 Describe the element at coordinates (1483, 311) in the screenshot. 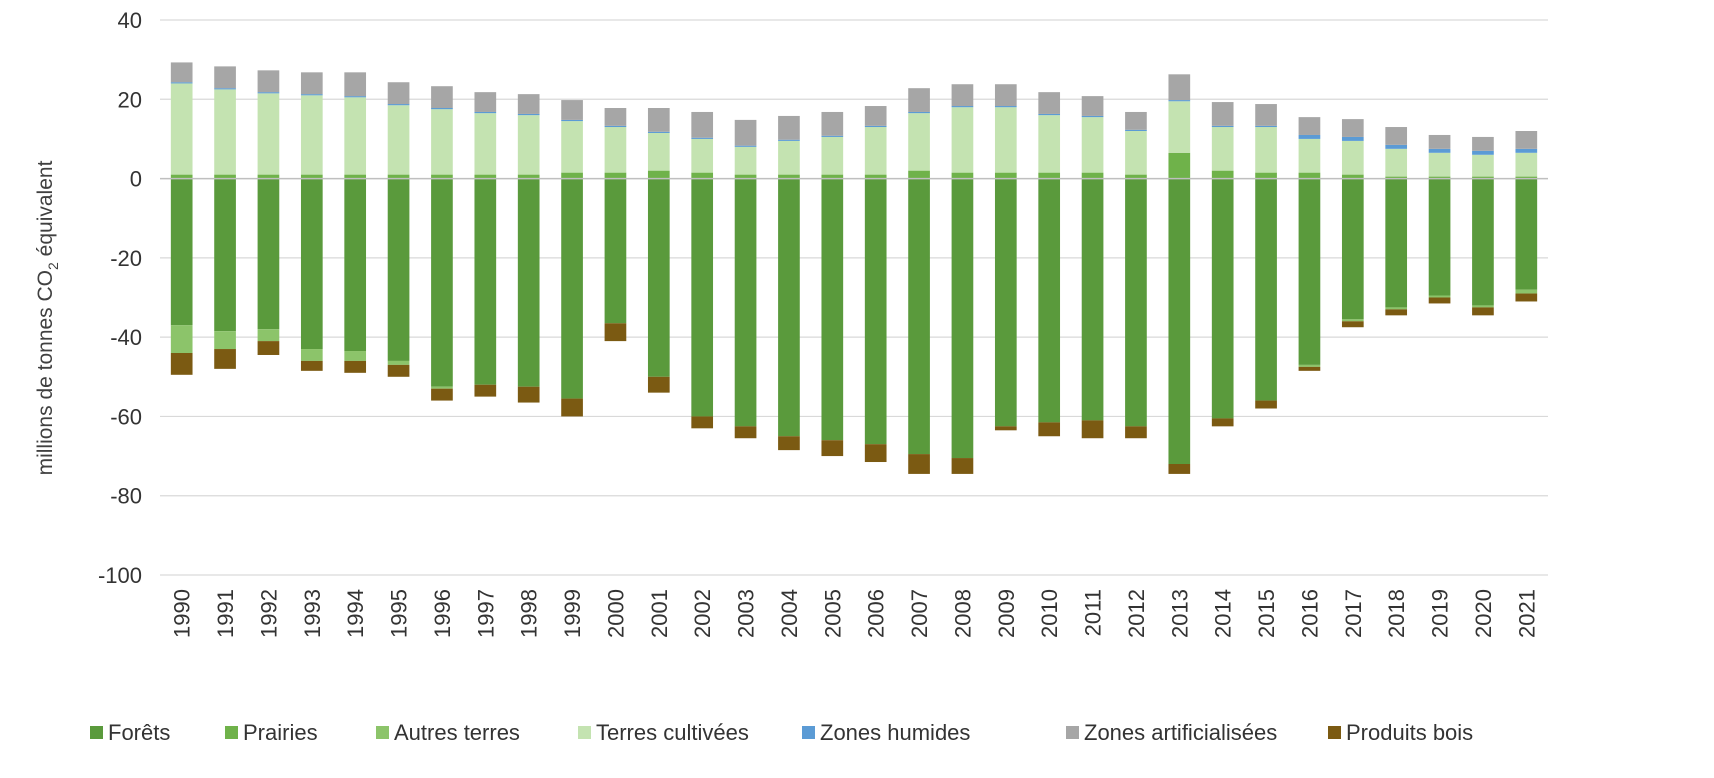

I see `bar-segment-2020-s6` at that location.